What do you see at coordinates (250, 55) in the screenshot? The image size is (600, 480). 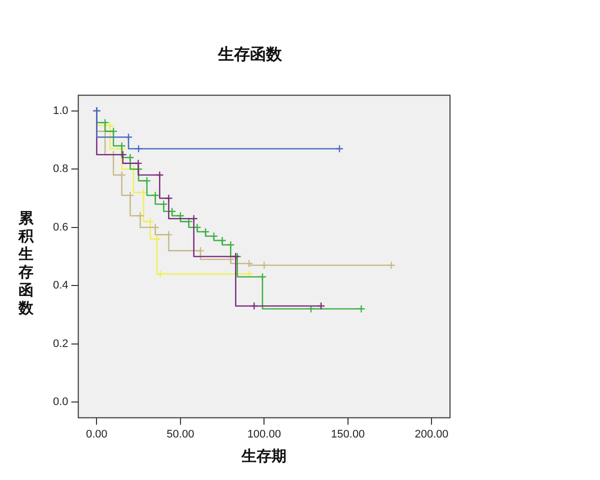 I see `chart-title: 生存函数` at bounding box center [250, 55].